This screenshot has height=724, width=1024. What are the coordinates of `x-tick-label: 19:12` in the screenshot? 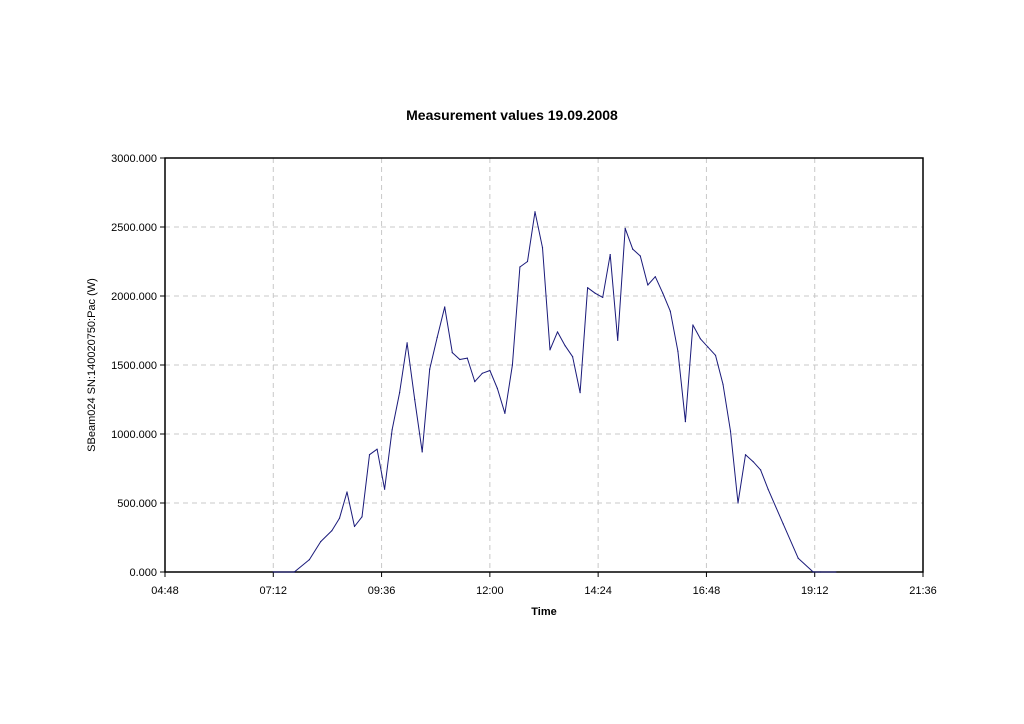 It's located at (815, 591).